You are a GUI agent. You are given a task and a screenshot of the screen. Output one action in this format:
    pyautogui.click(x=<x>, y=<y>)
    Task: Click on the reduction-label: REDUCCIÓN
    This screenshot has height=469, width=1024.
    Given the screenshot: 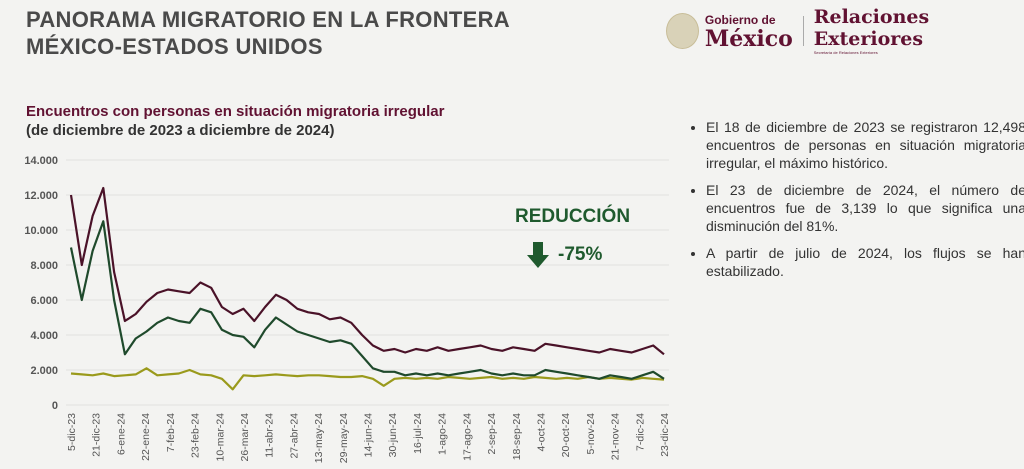 What is the action you would take?
    pyautogui.click(x=573, y=216)
    